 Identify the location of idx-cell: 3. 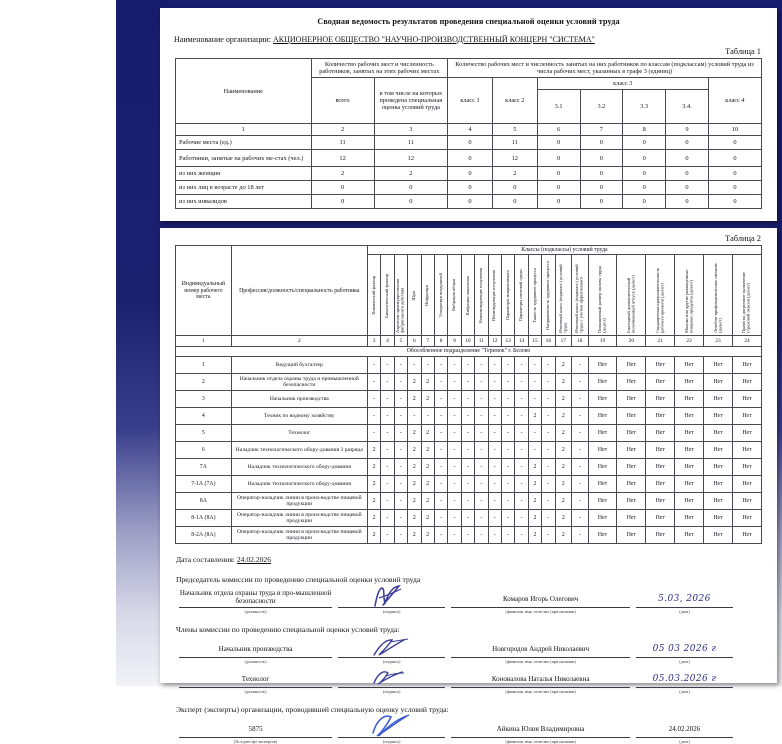
(374, 341).